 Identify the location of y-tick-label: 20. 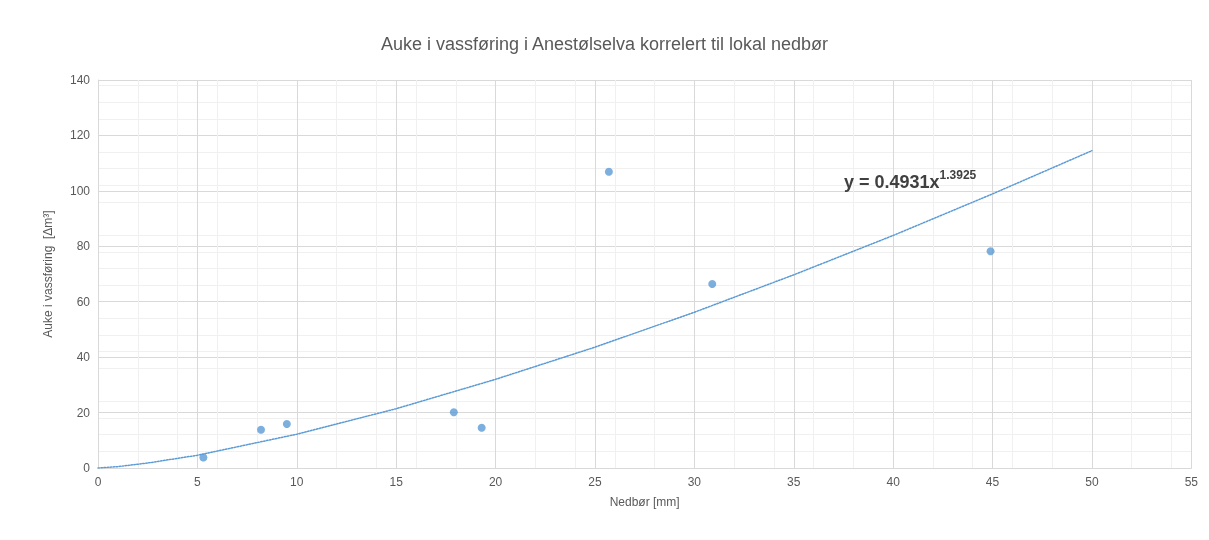
(83, 412).